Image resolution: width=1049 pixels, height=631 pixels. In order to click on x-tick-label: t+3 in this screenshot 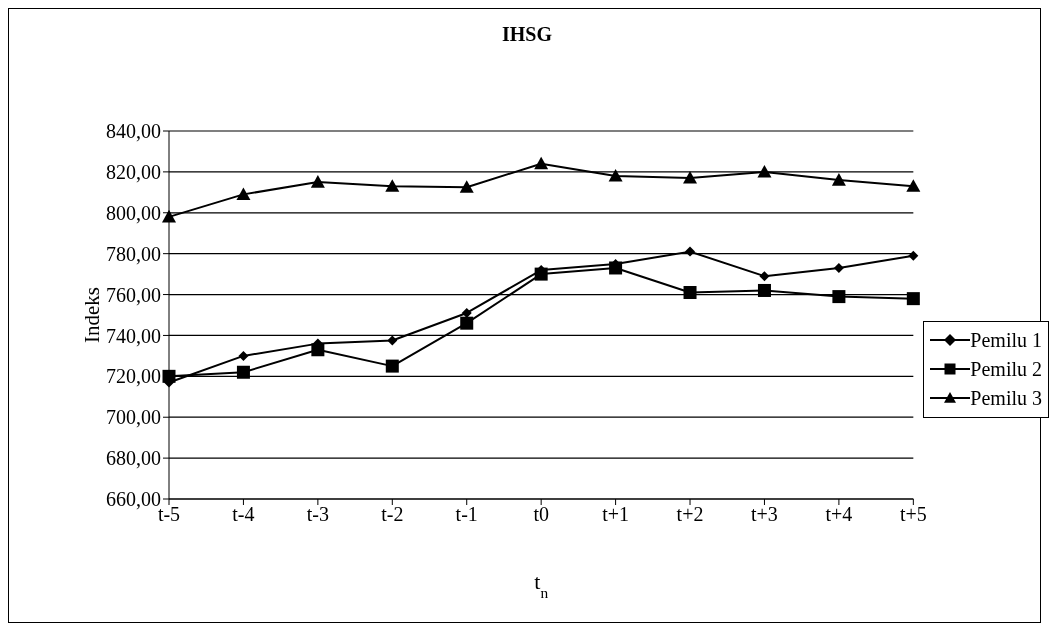, I will do `click(764, 514)`.